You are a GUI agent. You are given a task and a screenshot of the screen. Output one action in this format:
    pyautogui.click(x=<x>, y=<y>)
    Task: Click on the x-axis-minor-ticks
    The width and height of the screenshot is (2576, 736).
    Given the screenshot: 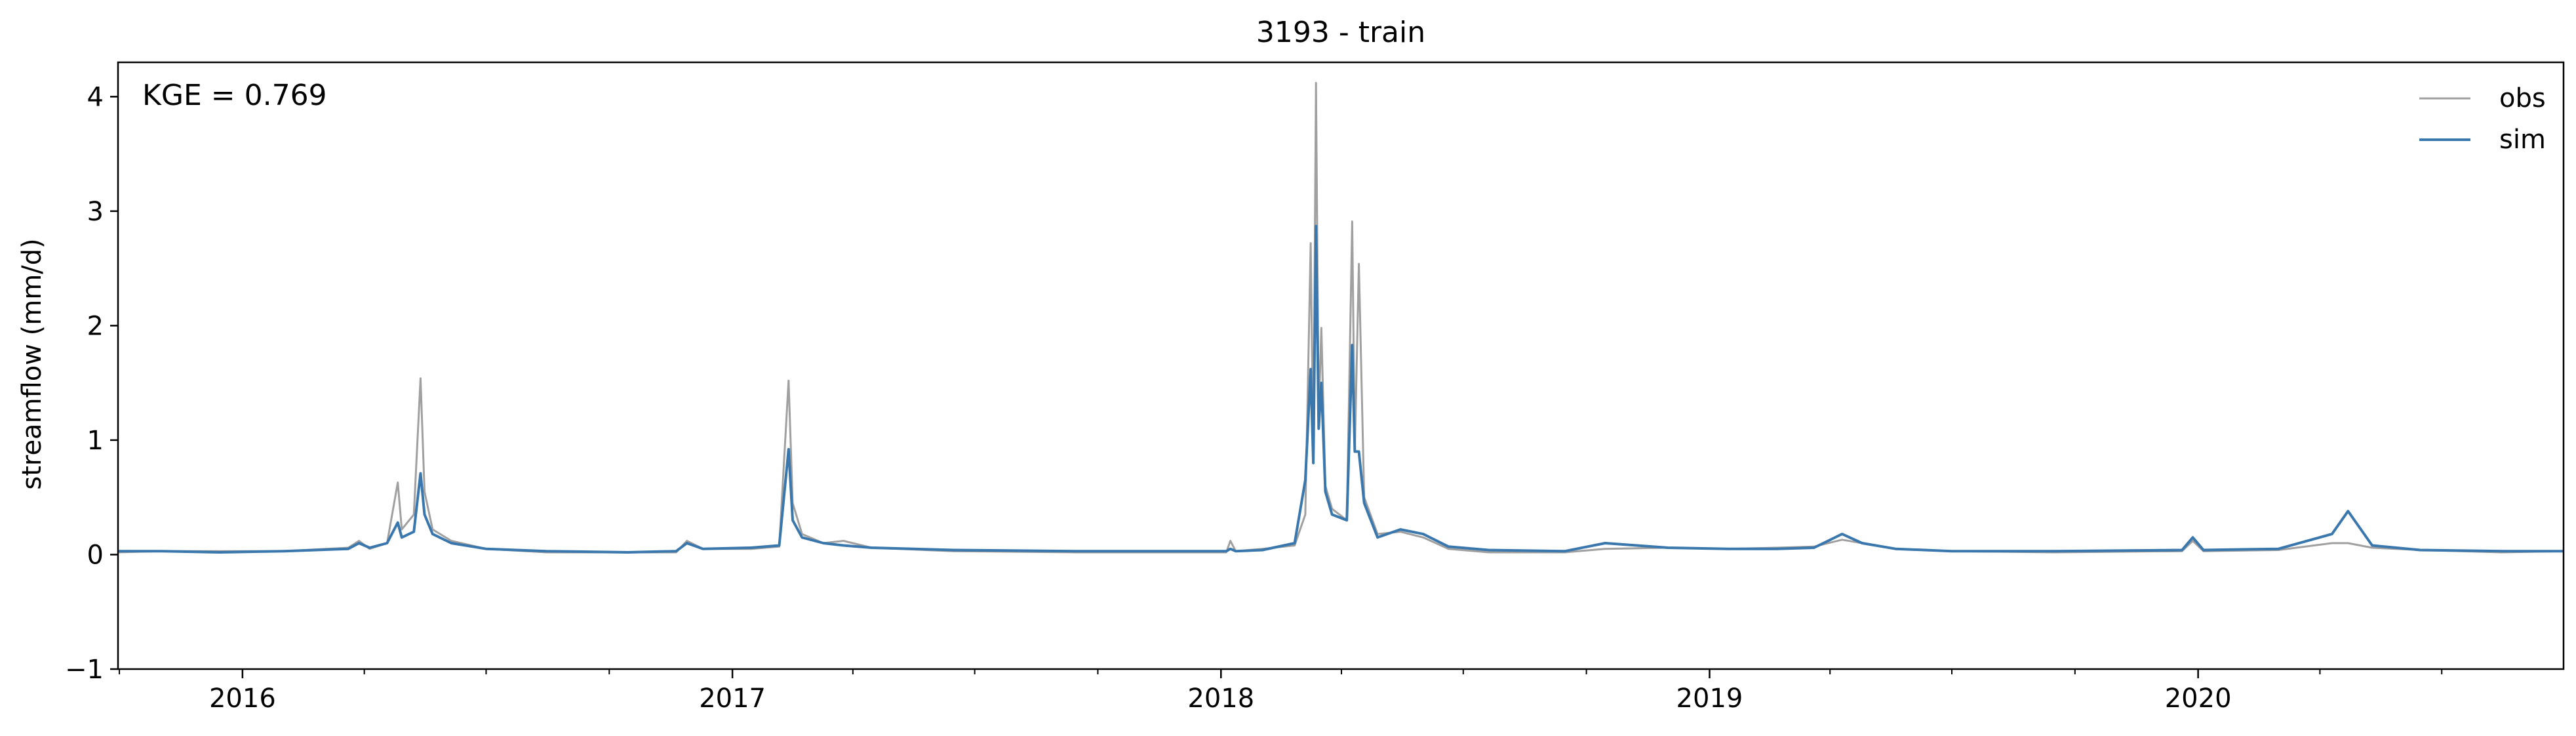 What is the action you would take?
    pyautogui.click(x=1281, y=671)
    